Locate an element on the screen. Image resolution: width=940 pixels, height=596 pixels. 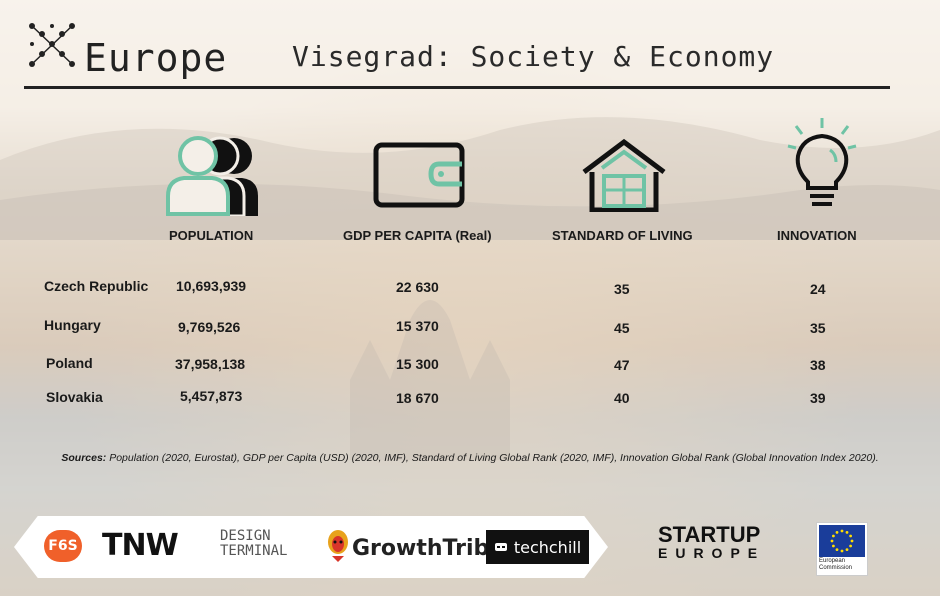
design-terminal-logo: DESIGN TERMINAL is located at coordinates (254, 543).